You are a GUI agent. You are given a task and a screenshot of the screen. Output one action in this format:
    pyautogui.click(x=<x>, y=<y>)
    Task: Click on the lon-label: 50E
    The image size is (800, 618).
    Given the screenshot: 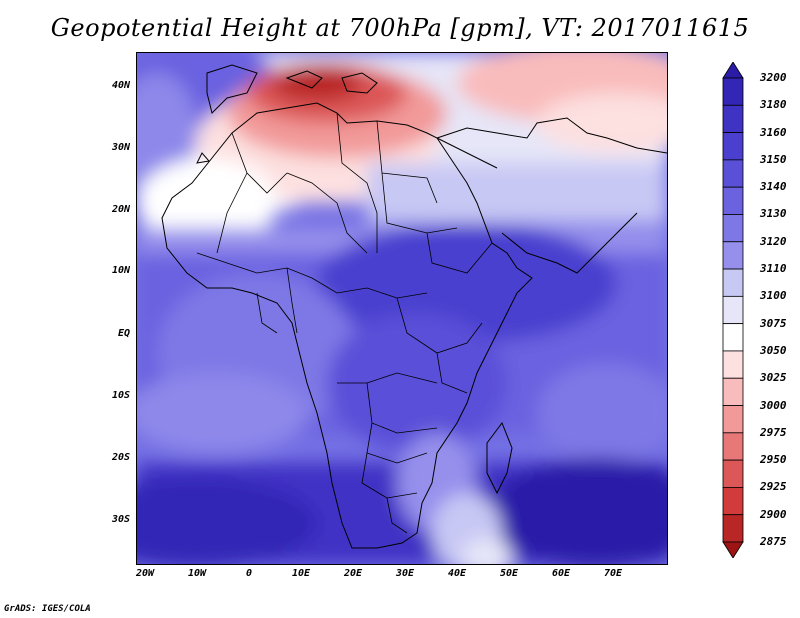 What is the action you would take?
    pyautogui.click(x=509, y=573)
    